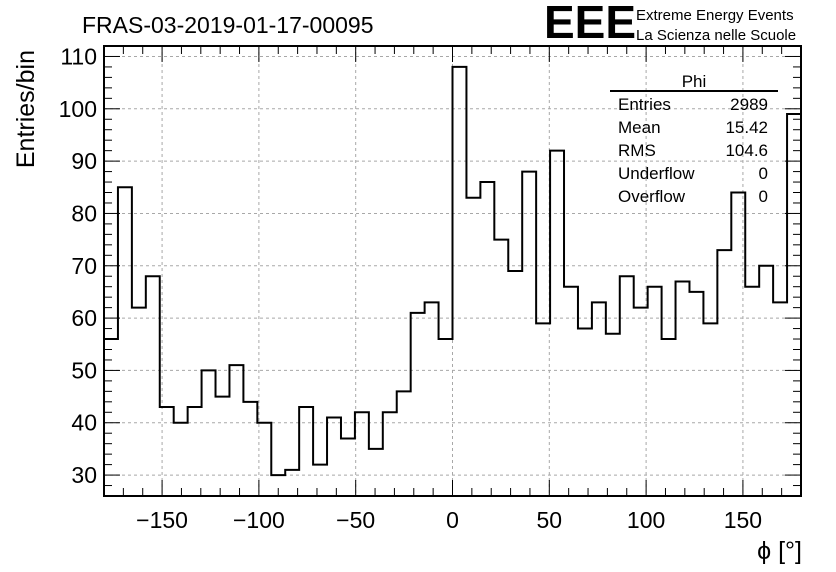 Image resolution: width=836 pixels, height=572 pixels. Describe the element at coordinates (84, 475) in the screenshot. I see `y-tick-label-0: 30` at that location.